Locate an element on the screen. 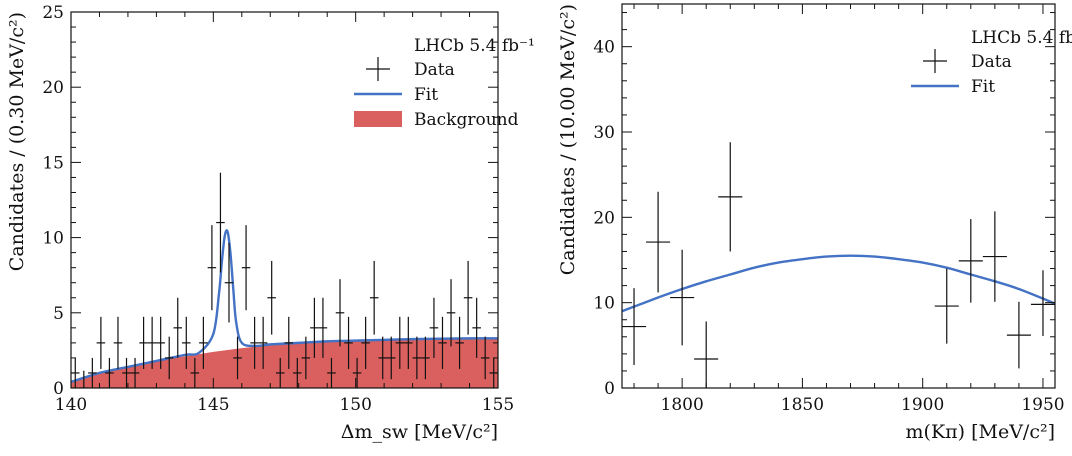 This screenshot has height=456, width=1072. legend: LHCb 5.4 fb⁻¹ Data Fit is located at coordinates (991, 62).